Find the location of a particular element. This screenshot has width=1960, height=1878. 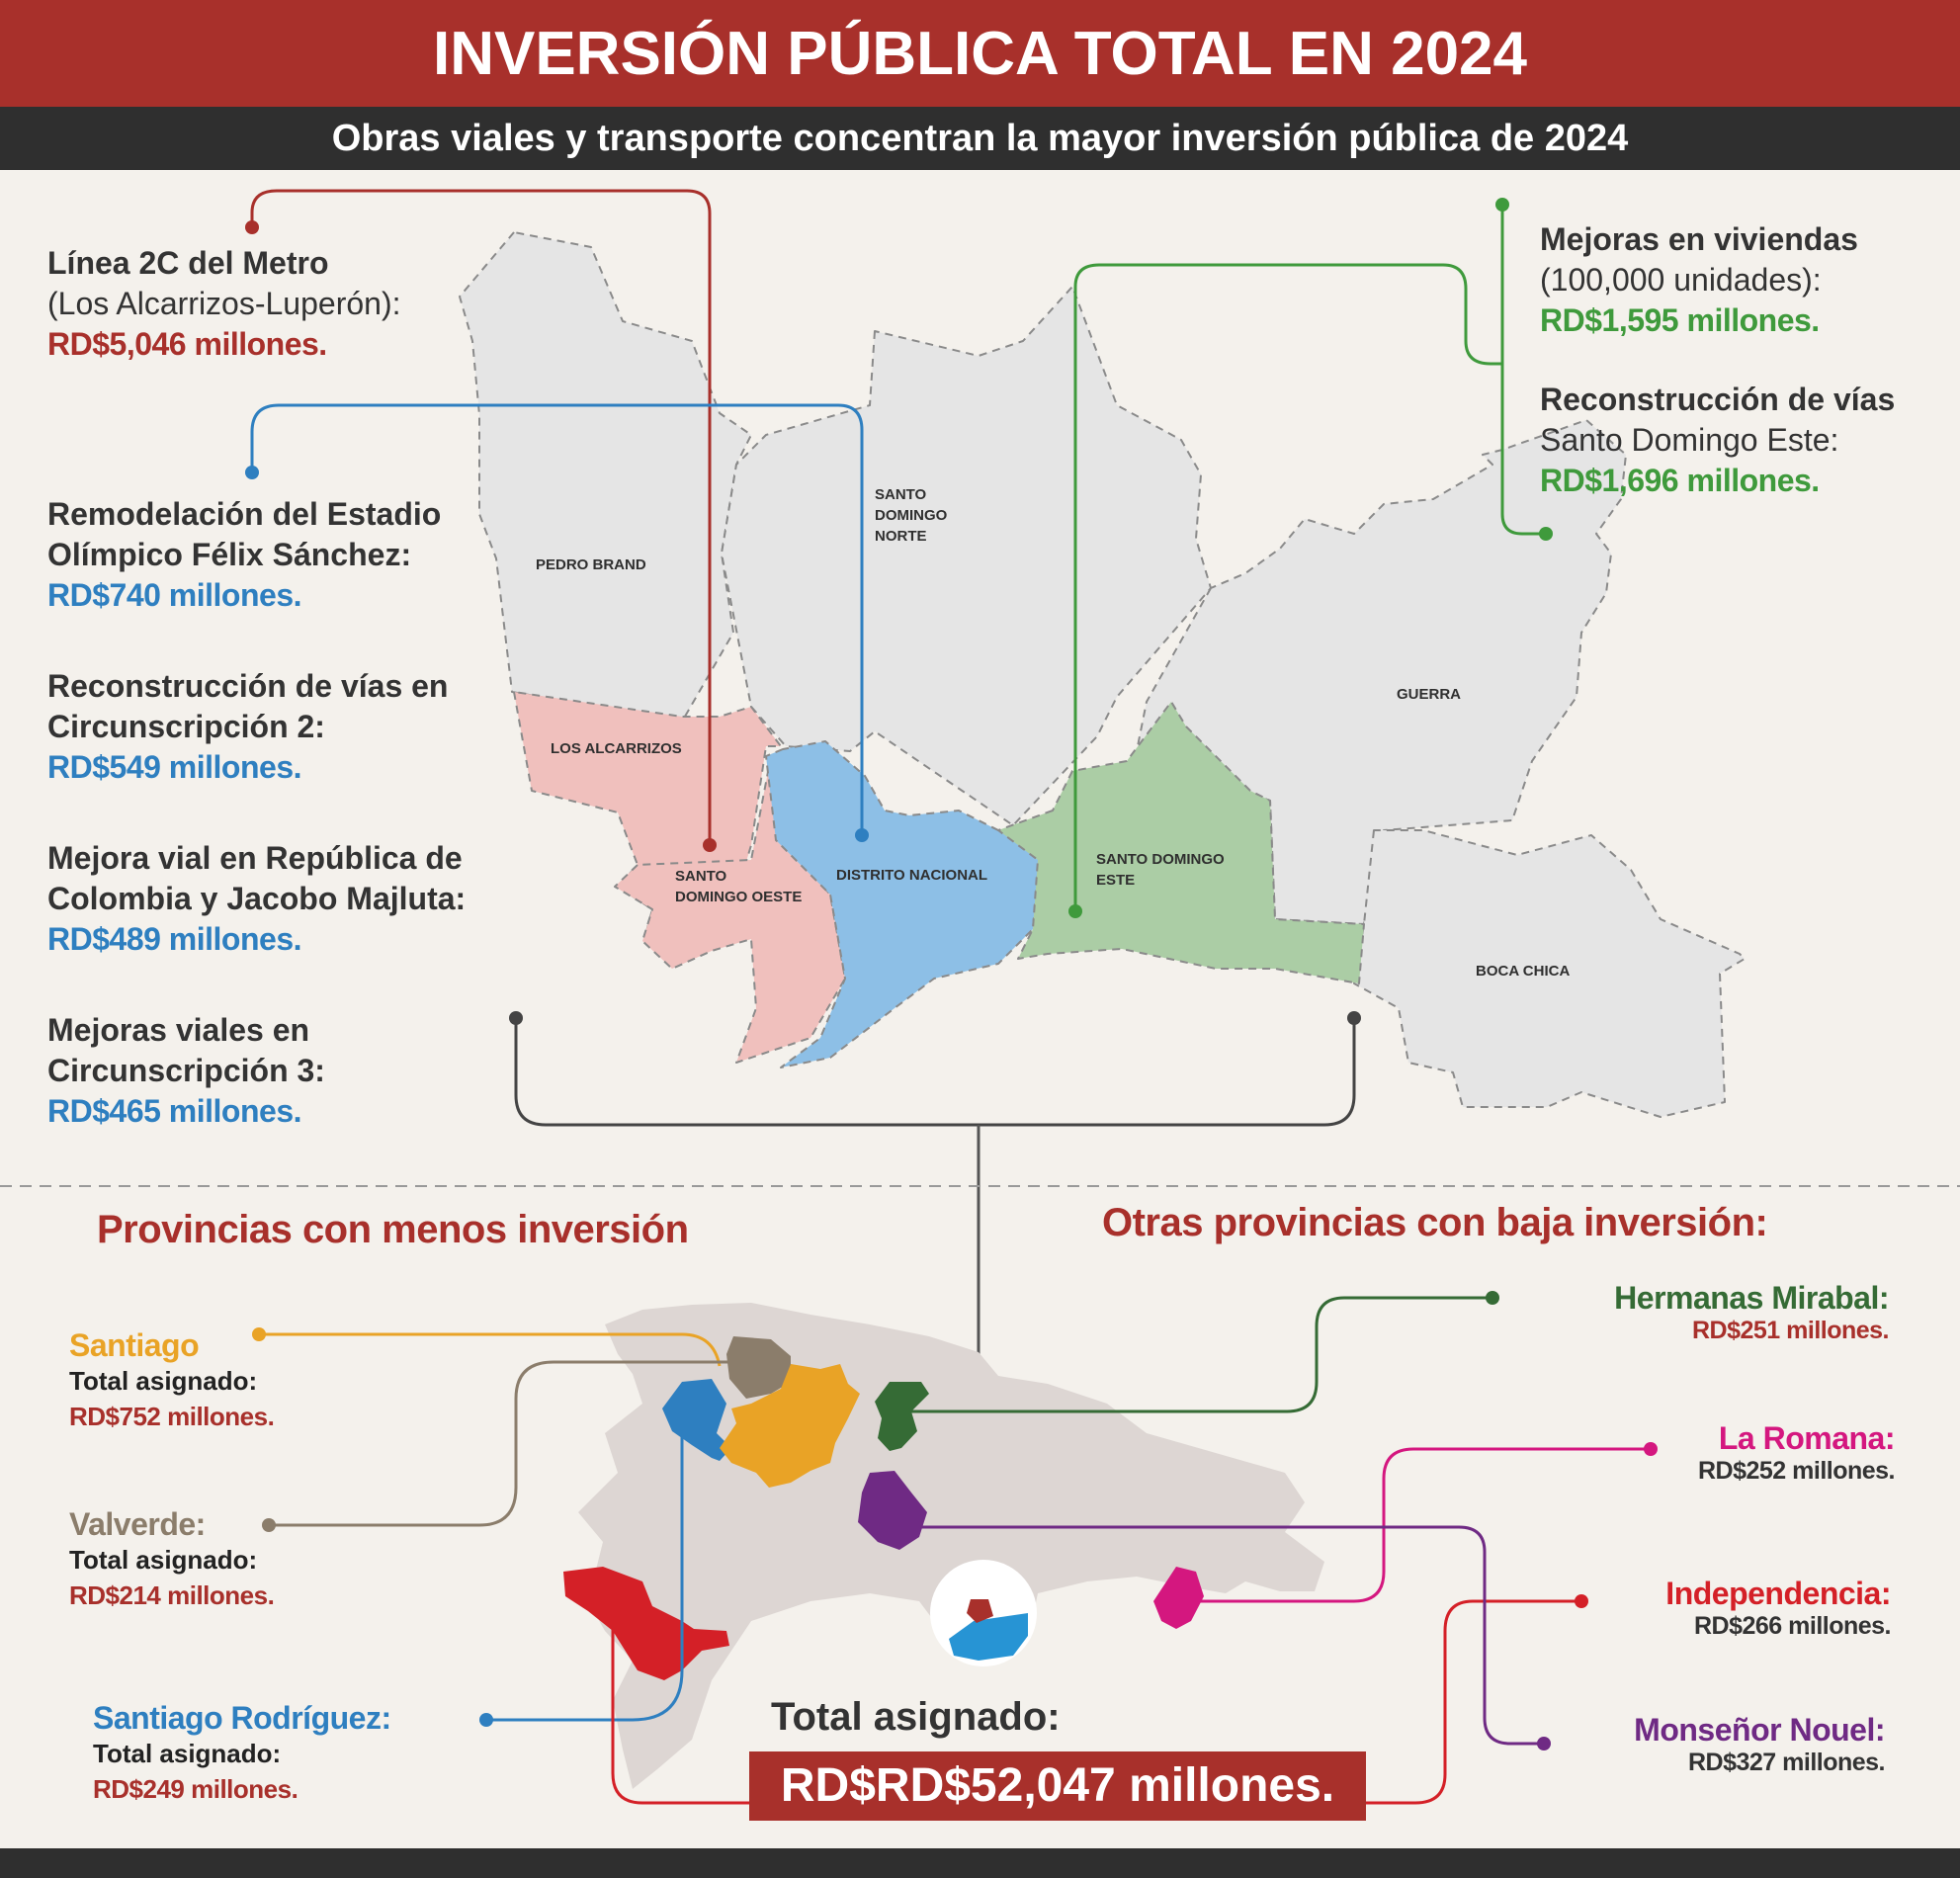

project-viviendas-amount: RD$1,595 millones. is located at coordinates (1680, 320).